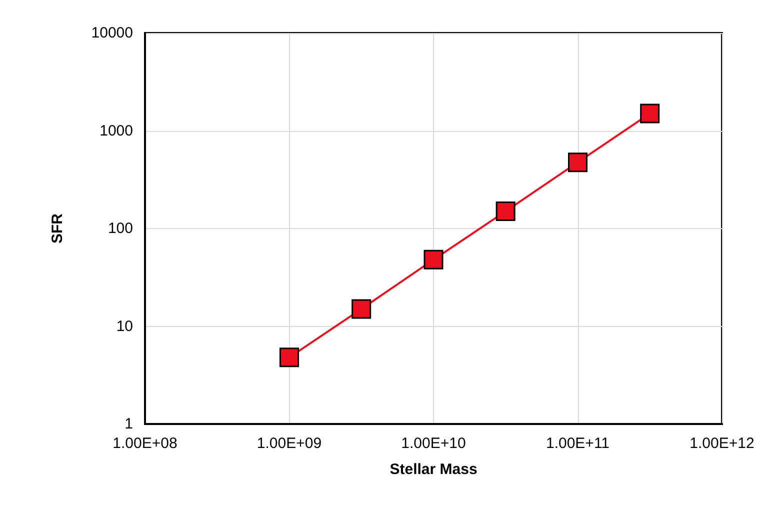  Describe the element at coordinates (289, 443) in the screenshot. I see `x-tick-label: 1.00E+09` at that location.